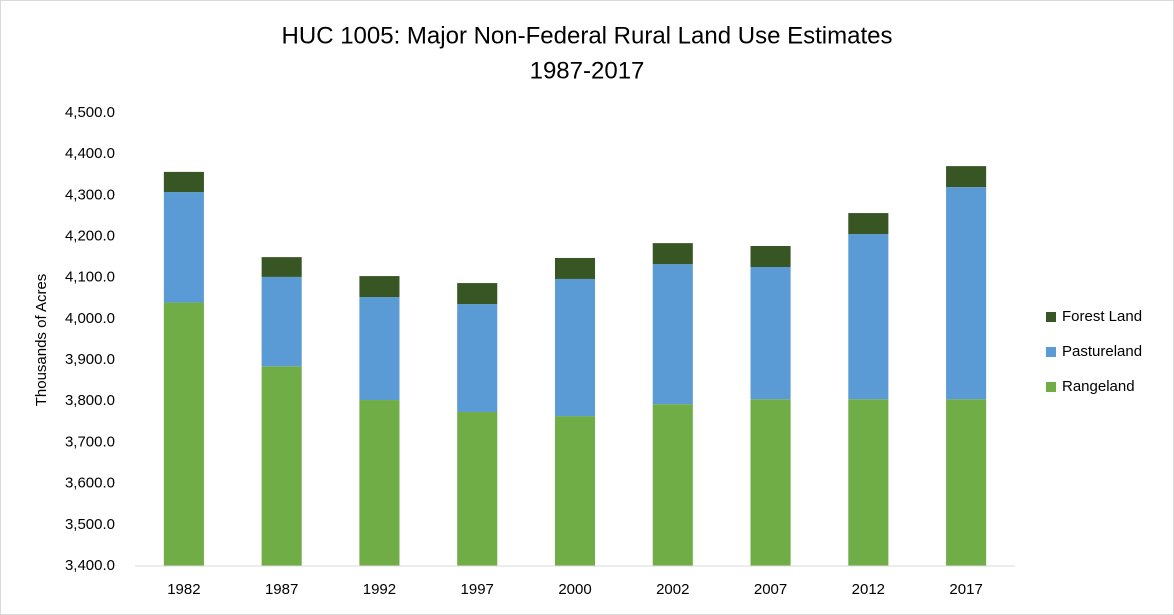  What do you see at coordinates (90, 524) in the screenshot?
I see `y-tick-label: 3,500.0` at bounding box center [90, 524].